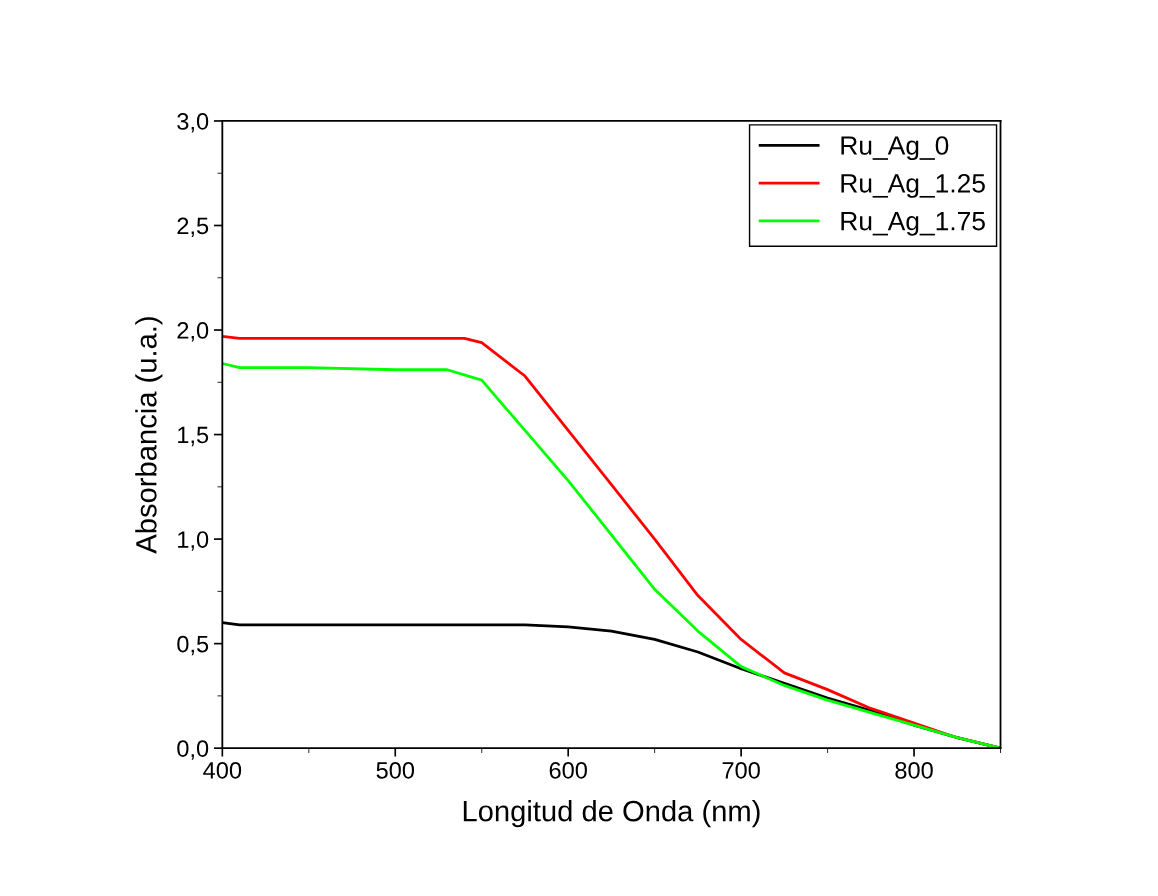 Image resolution: width=1158 pixels, height=896 pixels. I want to click on y-tick-label: 0,5, so click(193, 645).